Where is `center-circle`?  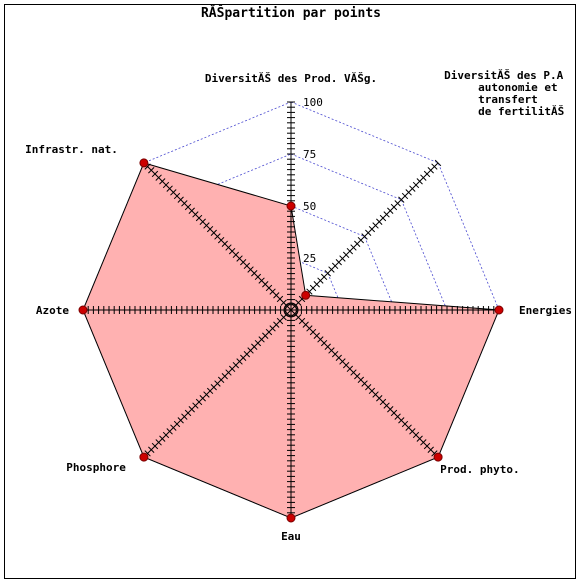 center-circle is located at coordinates (291, 310).